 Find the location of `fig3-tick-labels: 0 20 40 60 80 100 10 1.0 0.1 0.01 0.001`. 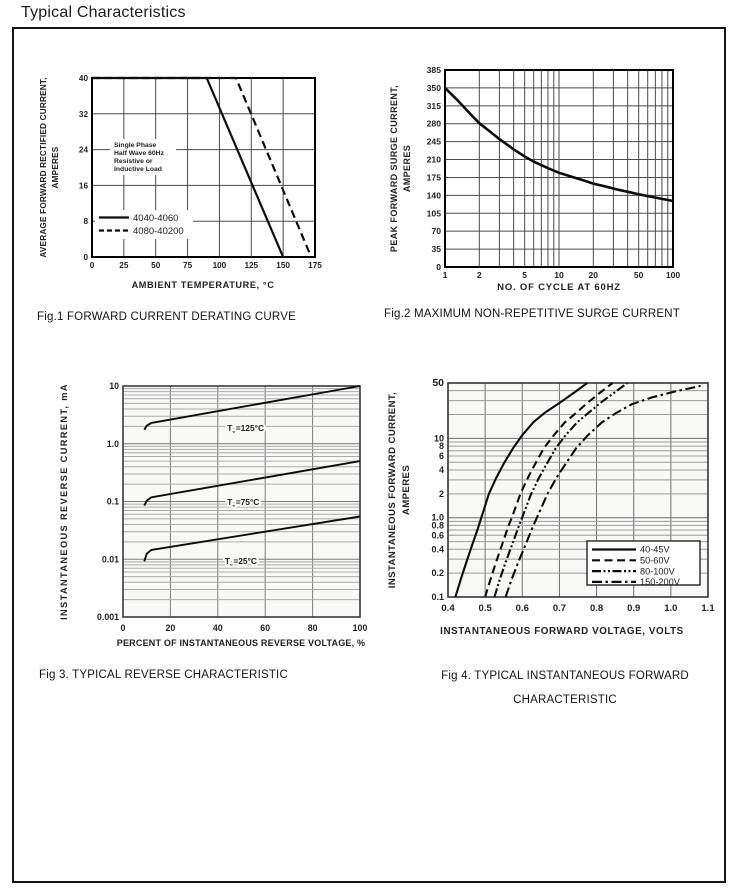

fig3-tick-labels: 0 20 40 60 80 100 10 1.0 0.1 0.01 0.001 is located at coordinates (232, 507).